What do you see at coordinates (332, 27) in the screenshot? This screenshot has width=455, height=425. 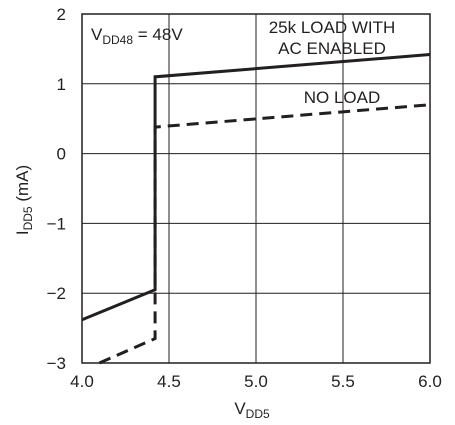 I see `annotation-load-line1: 25k LOAD WITH` at bounding box center [332, 27].